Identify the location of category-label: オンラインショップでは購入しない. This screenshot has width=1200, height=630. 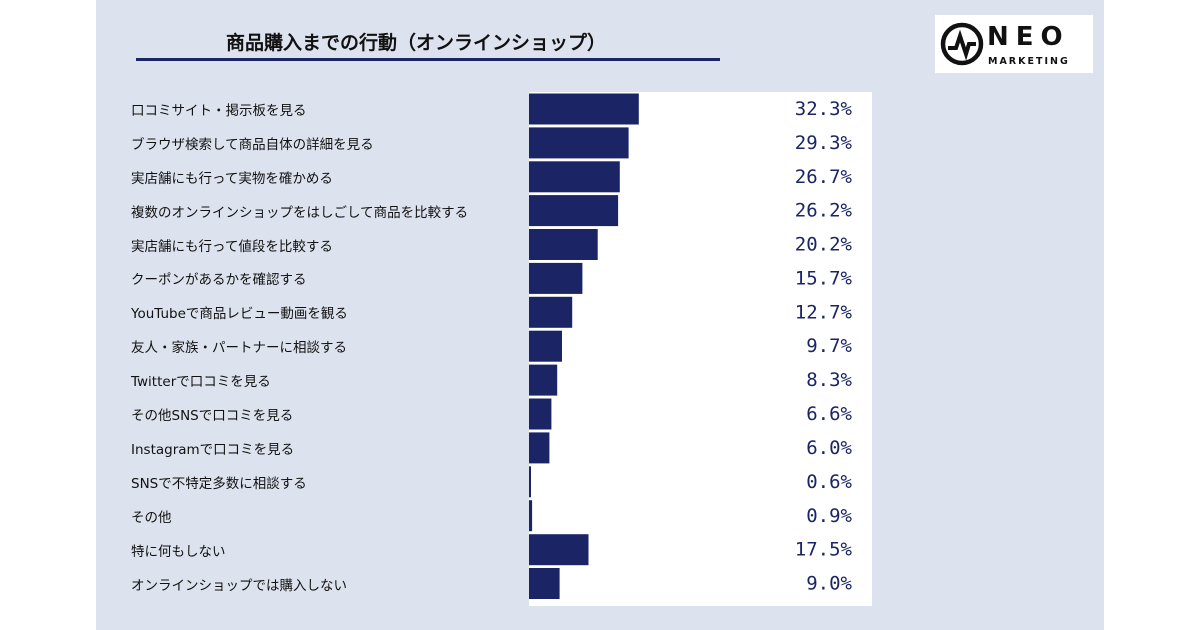
(239, 585).